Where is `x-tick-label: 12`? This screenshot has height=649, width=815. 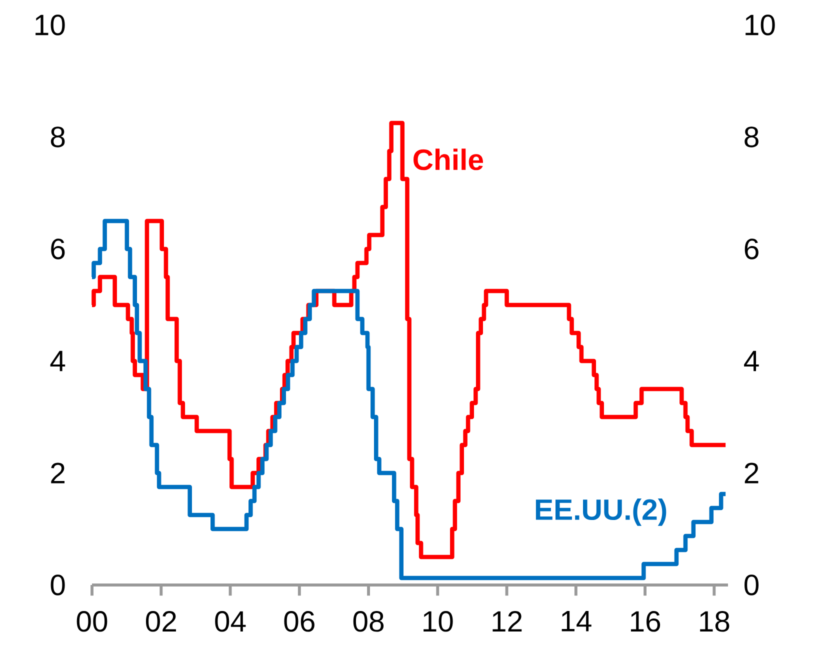
x-tick-label: 12 is located at coordinates (507, 621).